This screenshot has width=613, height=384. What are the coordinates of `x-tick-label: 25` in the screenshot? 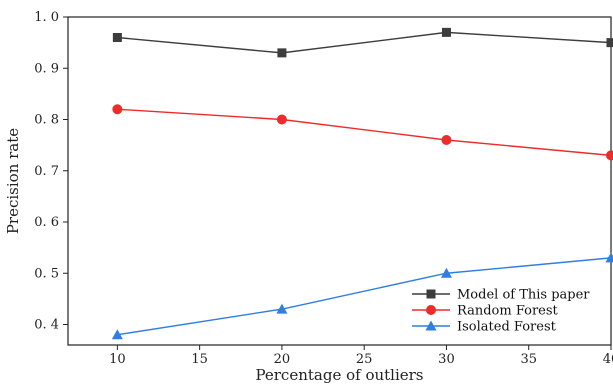 It's located at (364, 359).